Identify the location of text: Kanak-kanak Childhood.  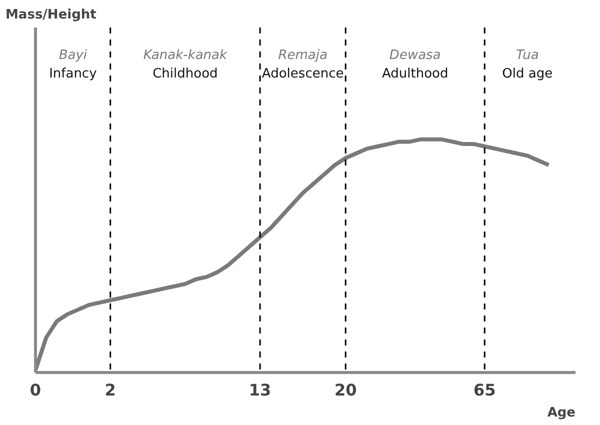
(185, 65).